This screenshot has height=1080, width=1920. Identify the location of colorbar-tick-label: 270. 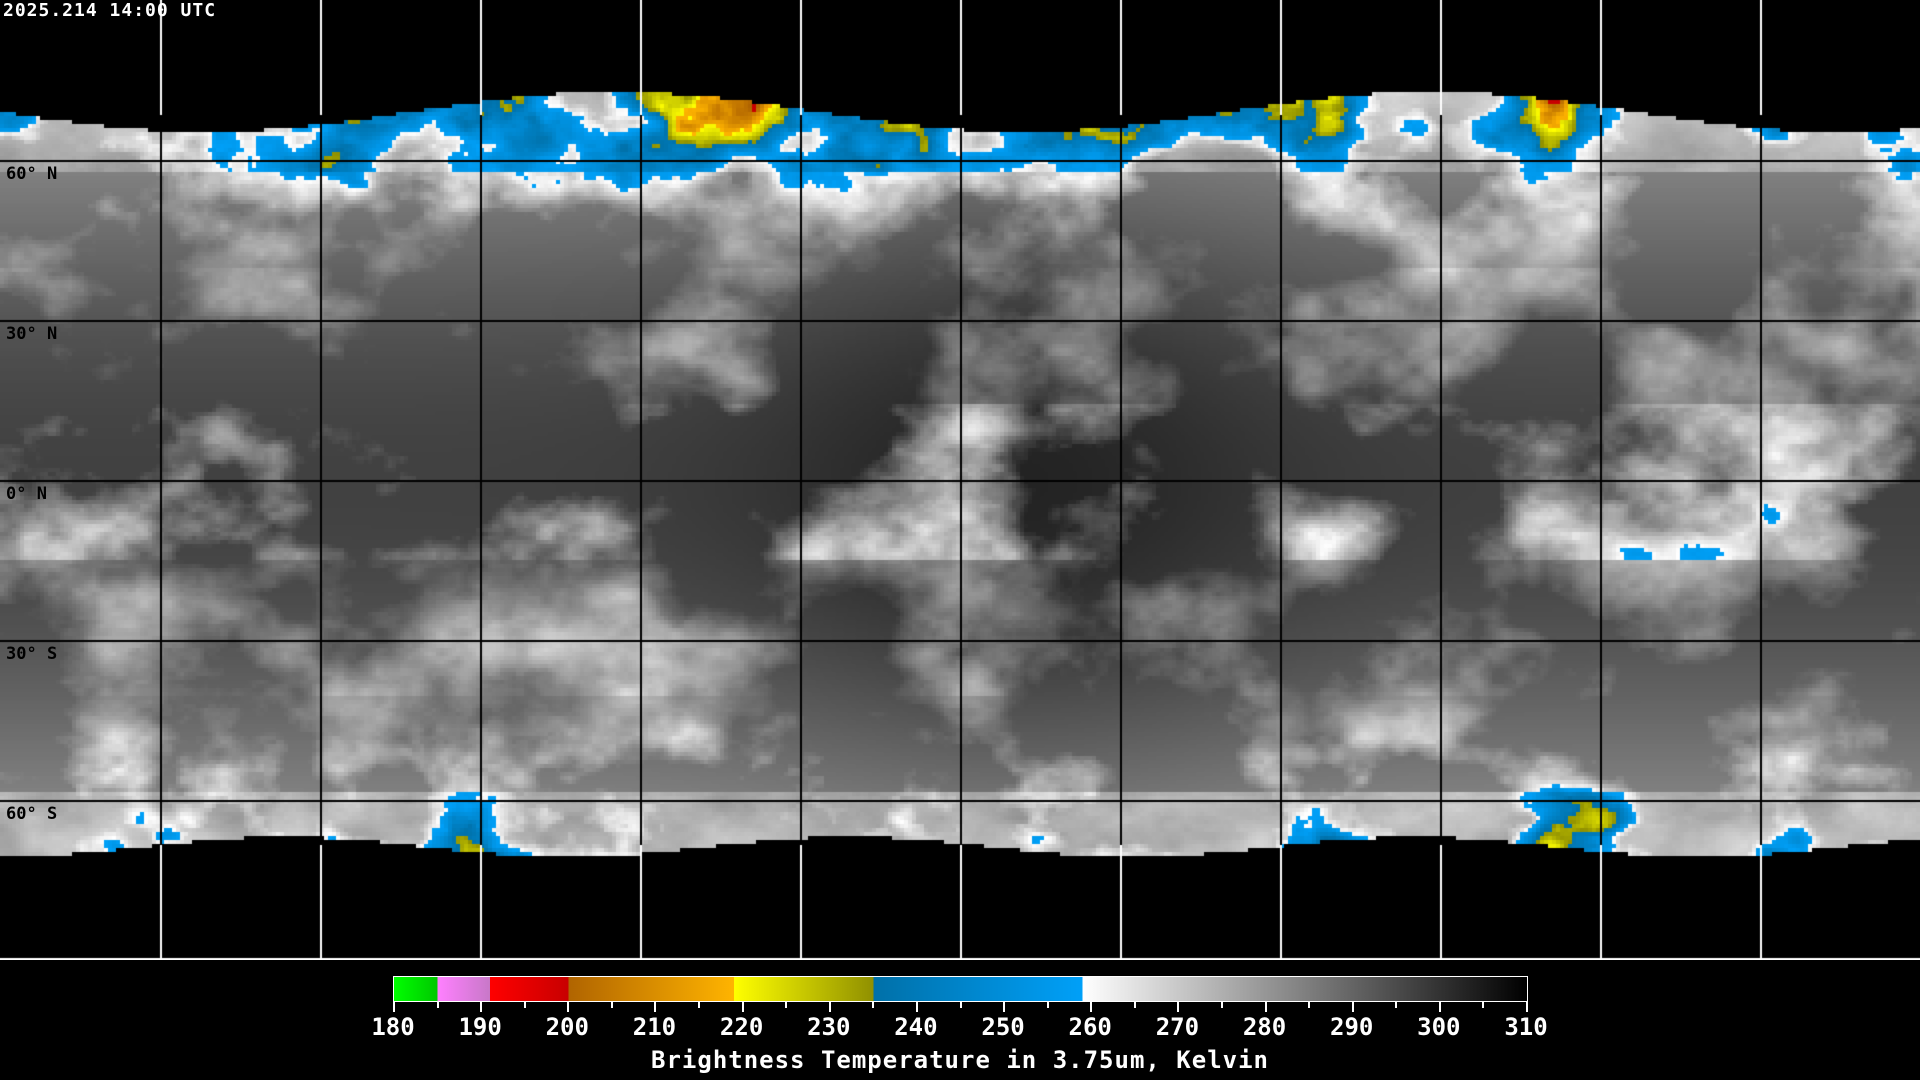
(1177, 1027).